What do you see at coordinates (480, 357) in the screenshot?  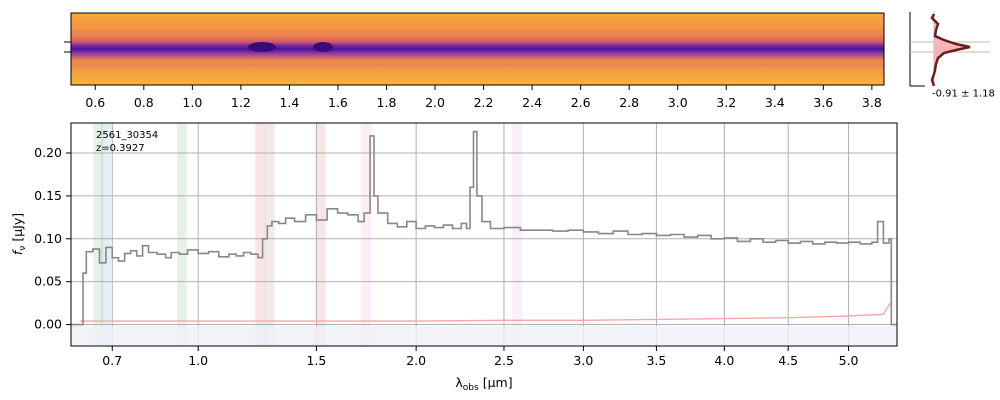 I see `x-axis-ticks: 0.7 1.0 1.5 2.0 2.5 3.0 3.5 4.0 4.5 5.0` at bounding box center [480, 357].